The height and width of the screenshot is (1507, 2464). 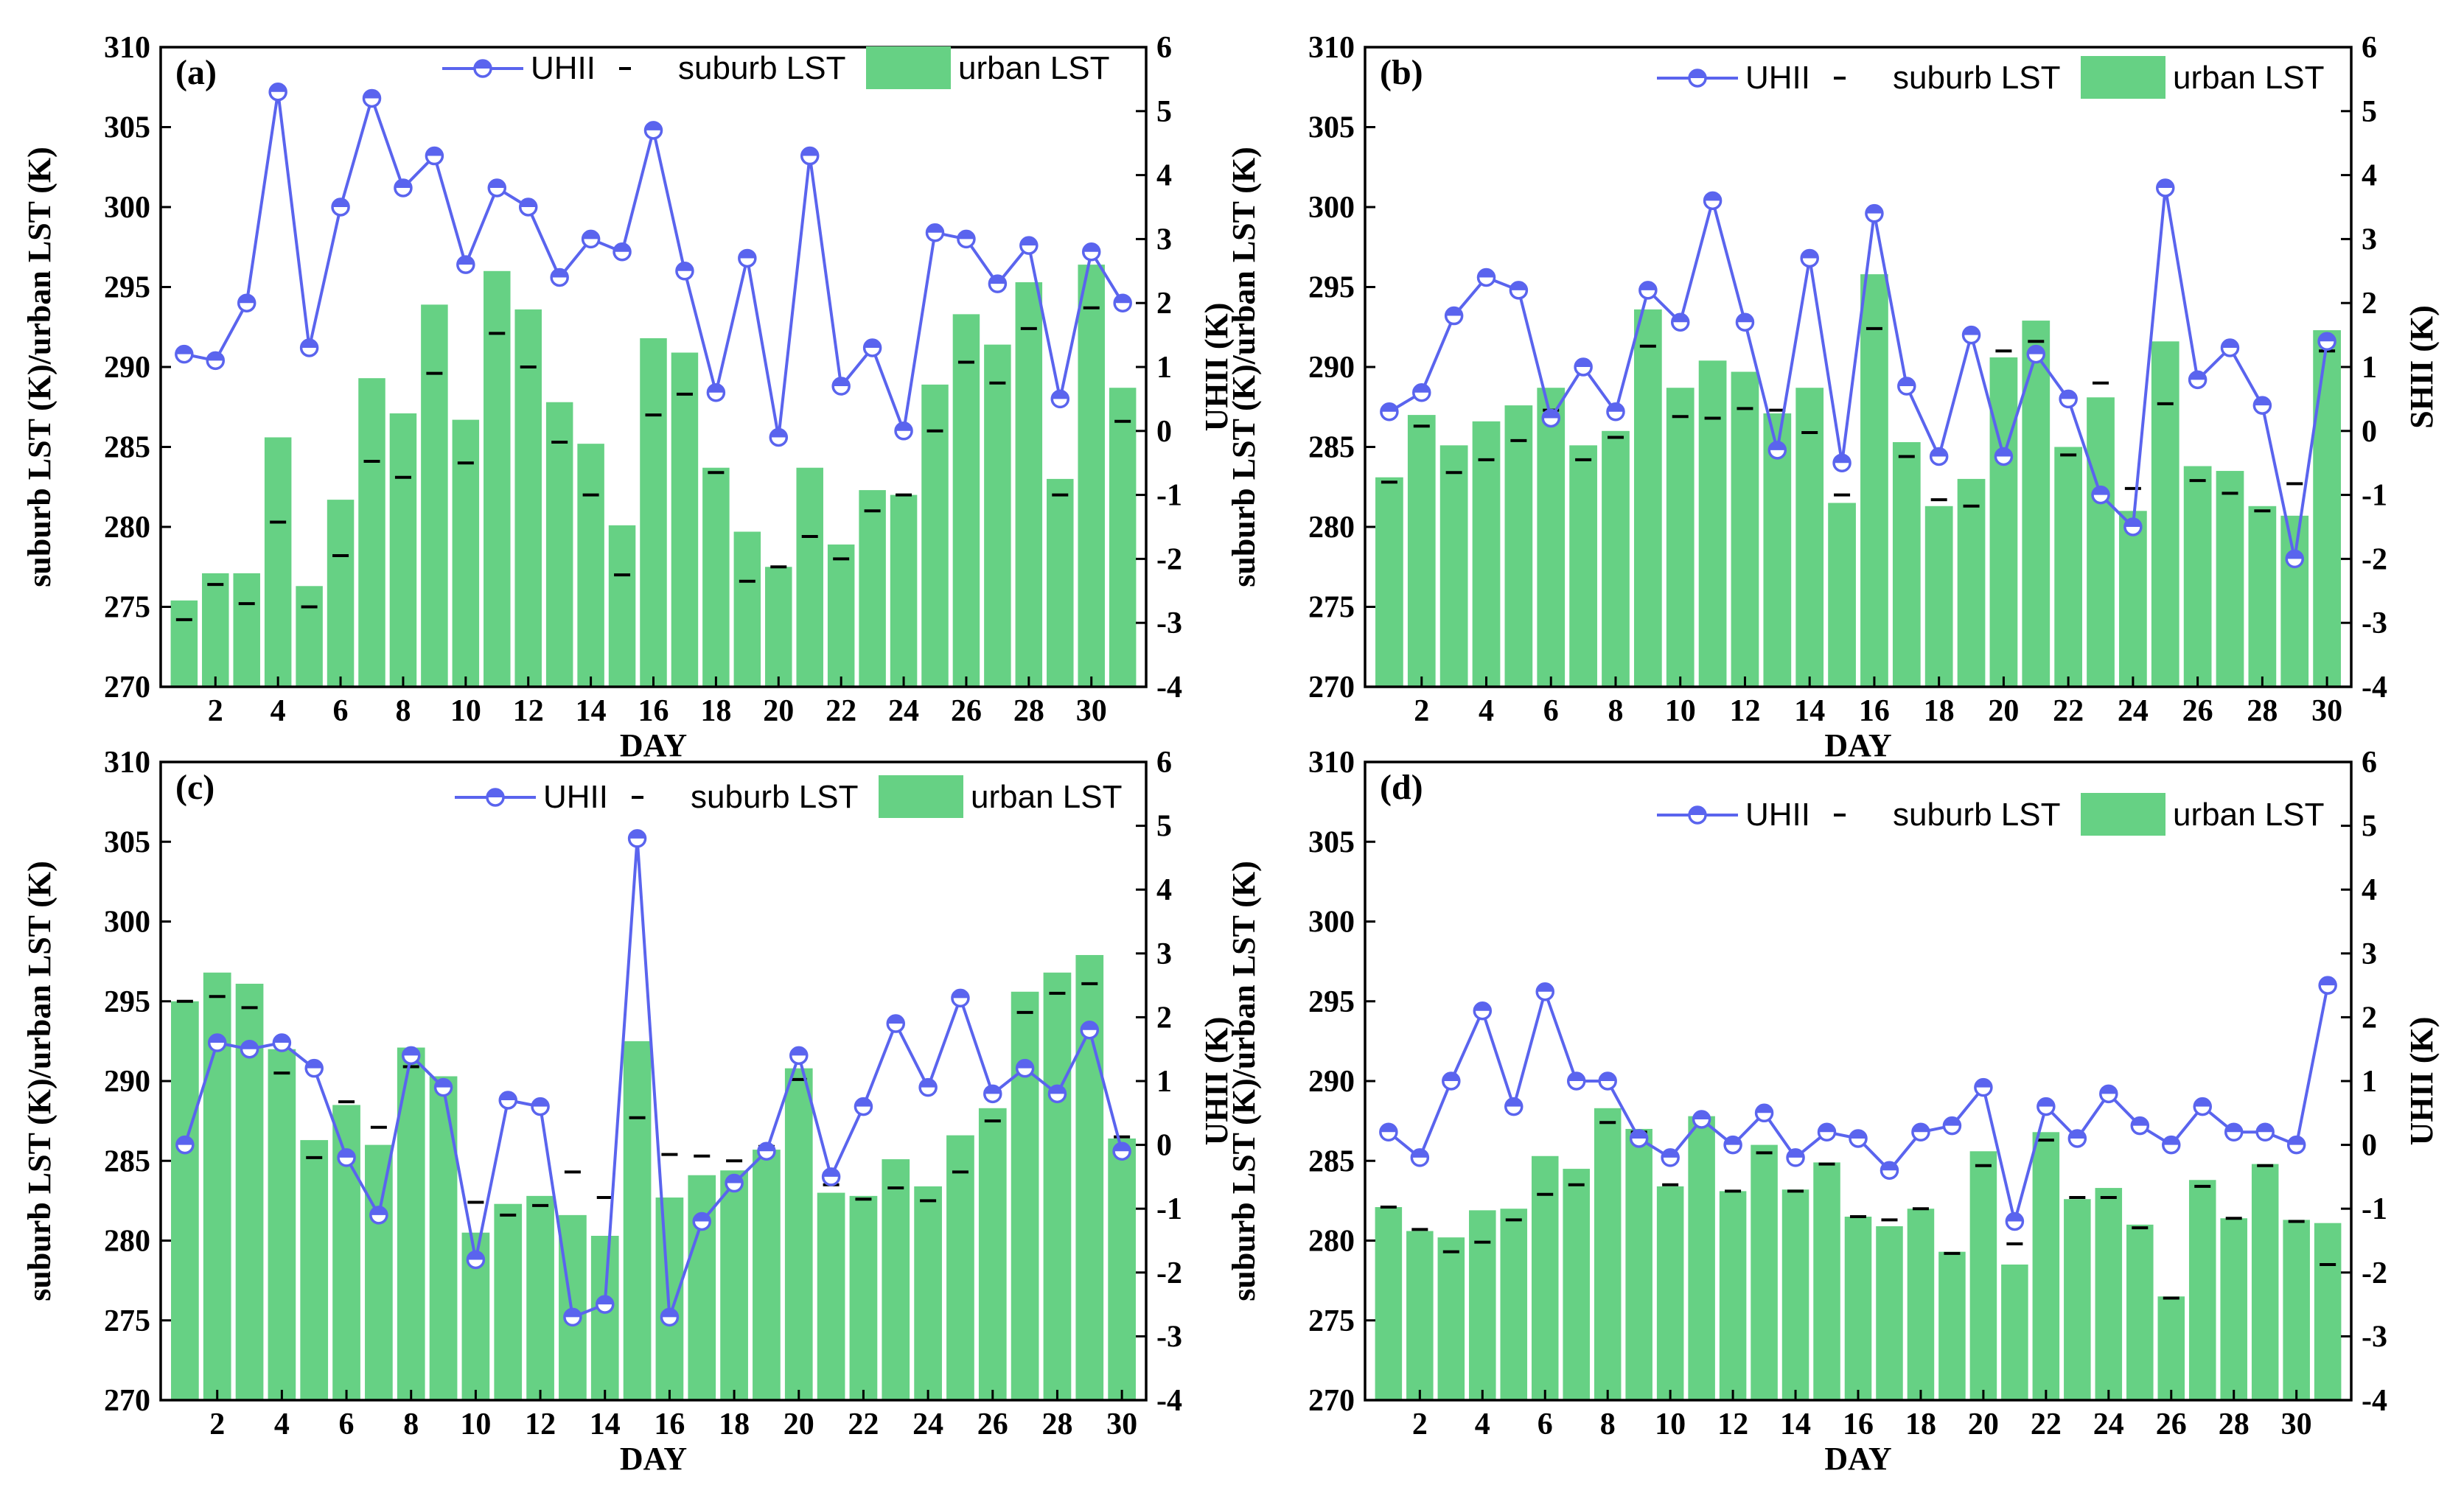 I want to click on y-tick-label: 305, so click(x=127, y=842).